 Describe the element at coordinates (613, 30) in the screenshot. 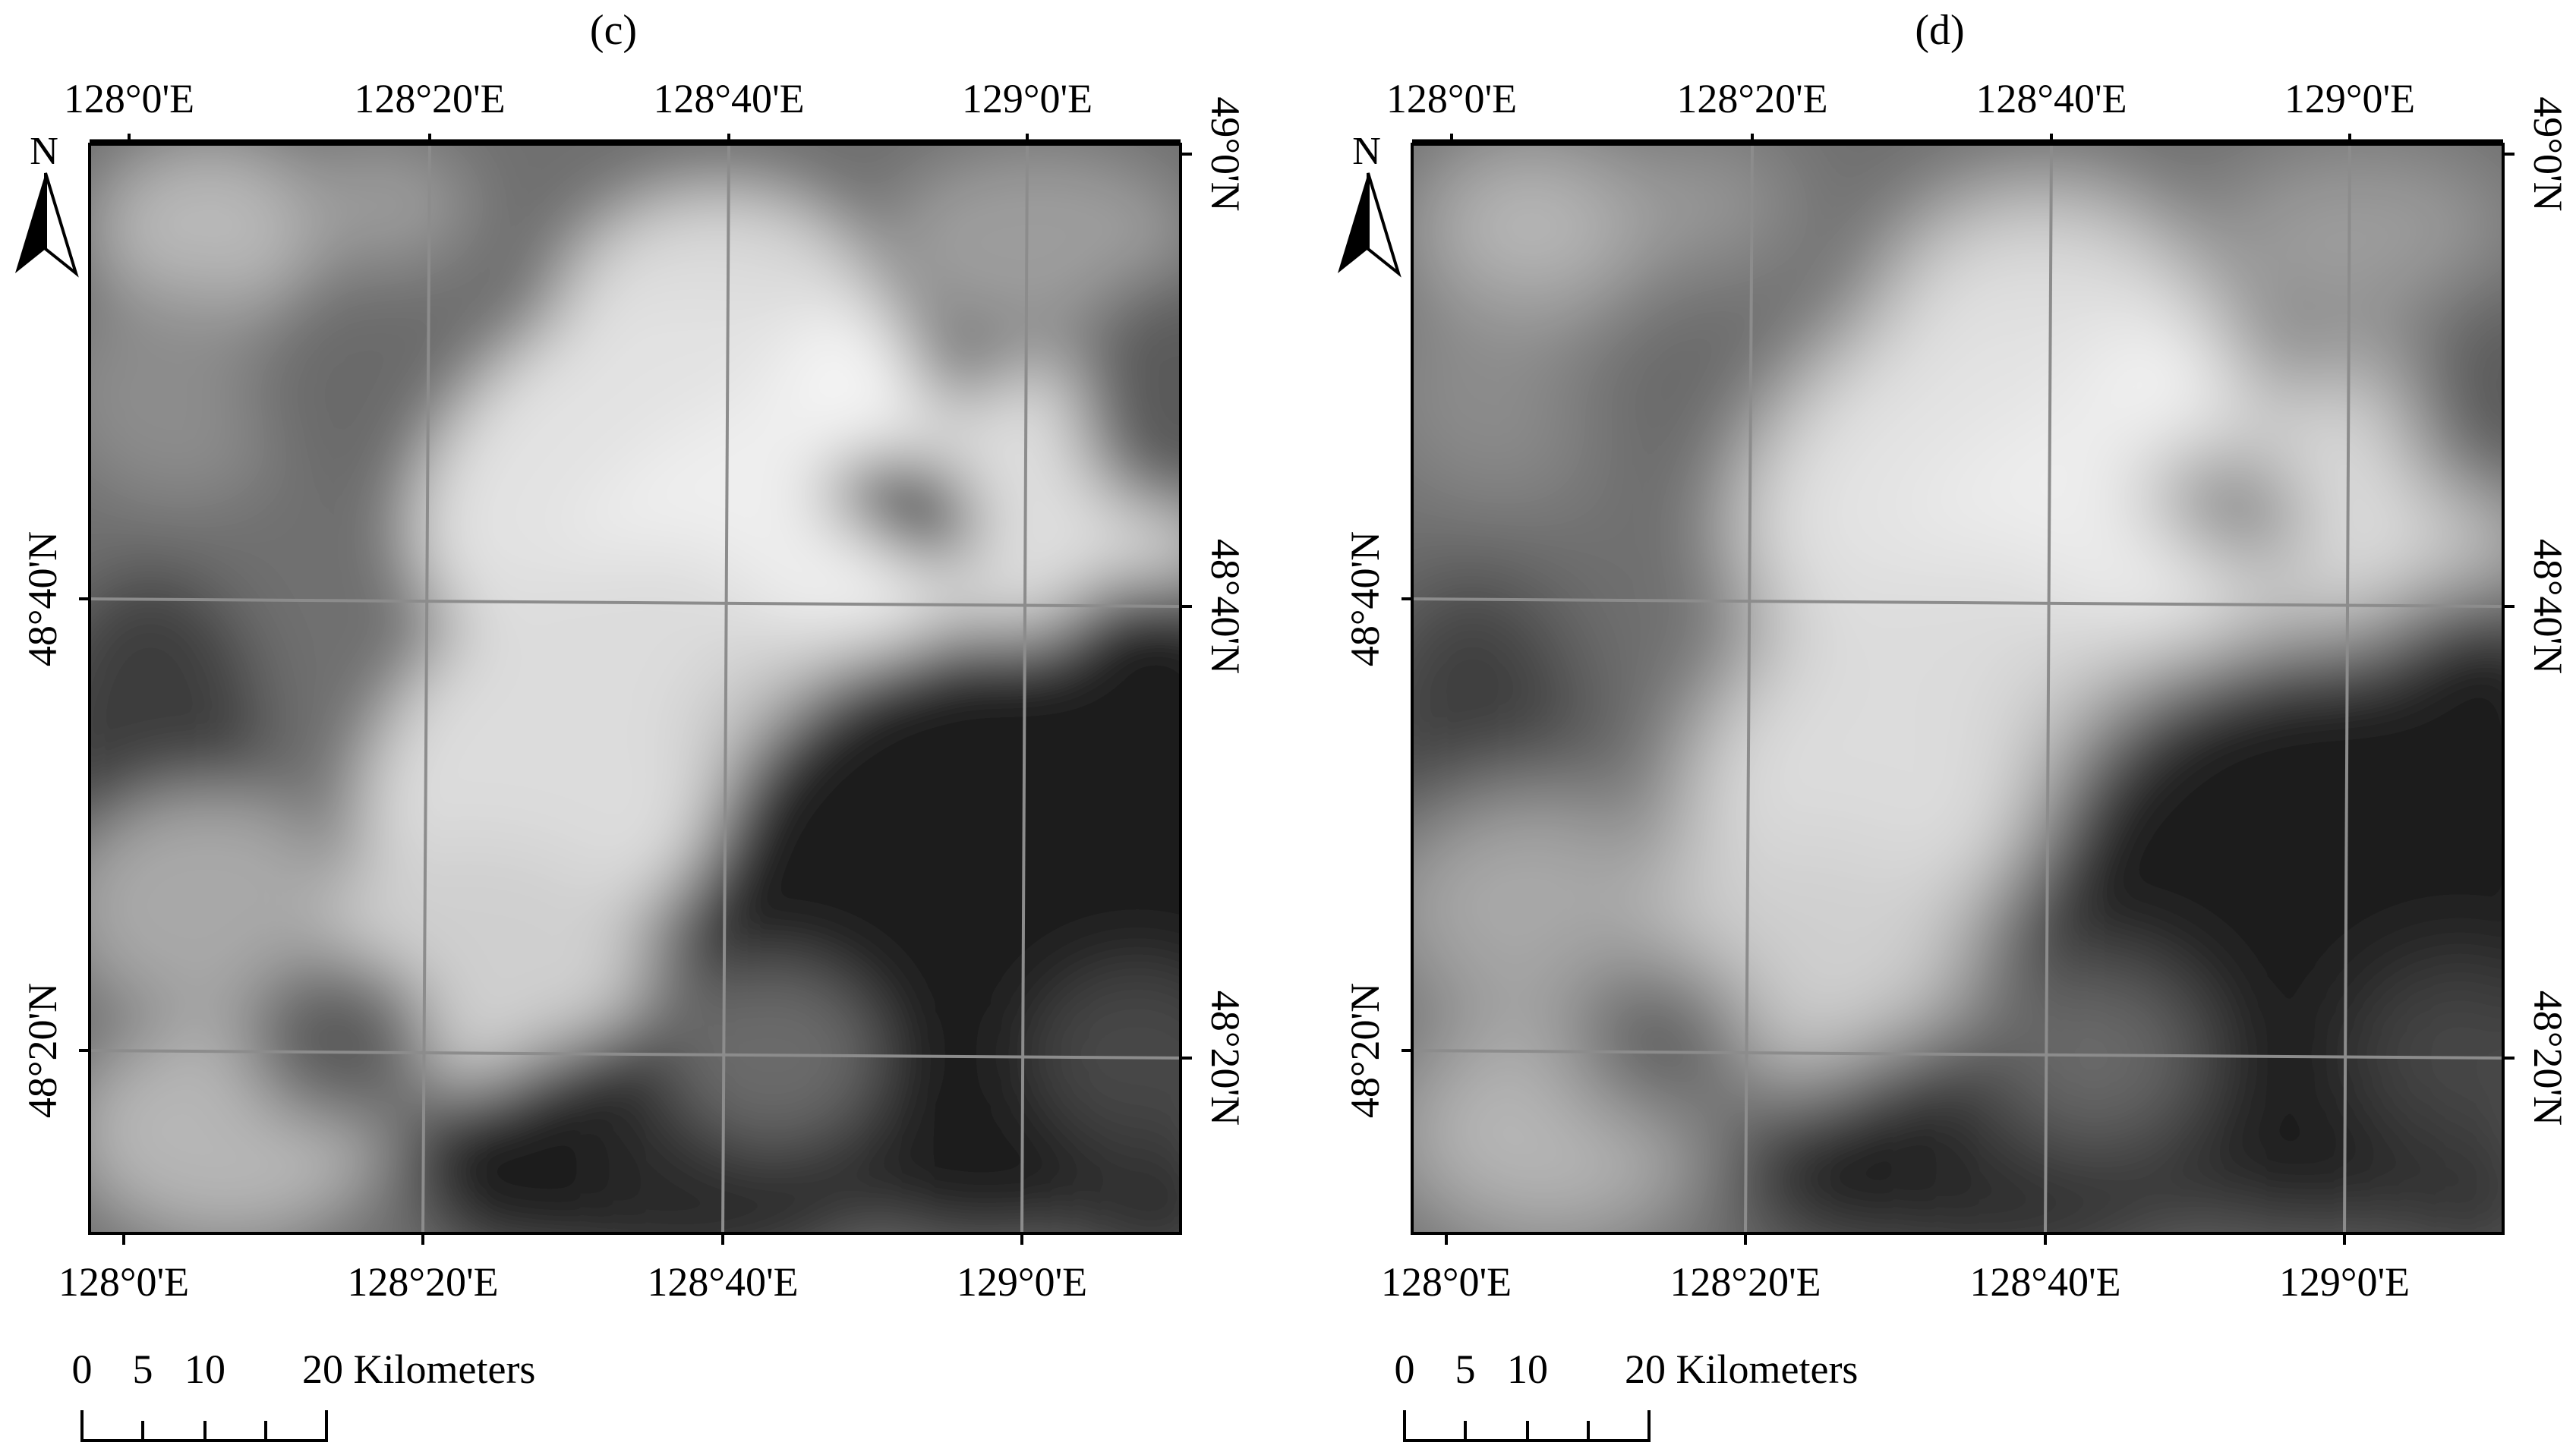

I see `panel-label: (c)` at that location.